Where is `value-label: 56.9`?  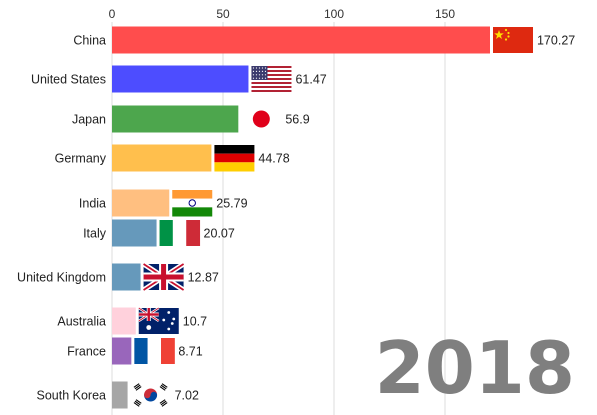
value-label: 56.9 is located at coordinates (297, 120).